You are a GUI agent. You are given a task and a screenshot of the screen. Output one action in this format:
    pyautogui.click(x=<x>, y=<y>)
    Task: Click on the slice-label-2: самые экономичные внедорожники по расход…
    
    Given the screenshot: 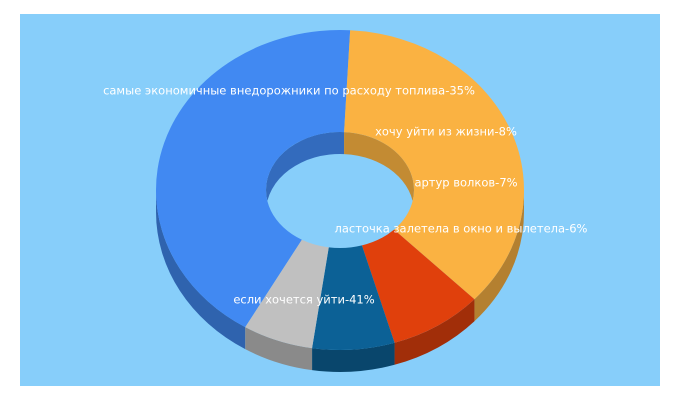 What is the action you would take?
    pyautogui.click(x=289, y=91)
    